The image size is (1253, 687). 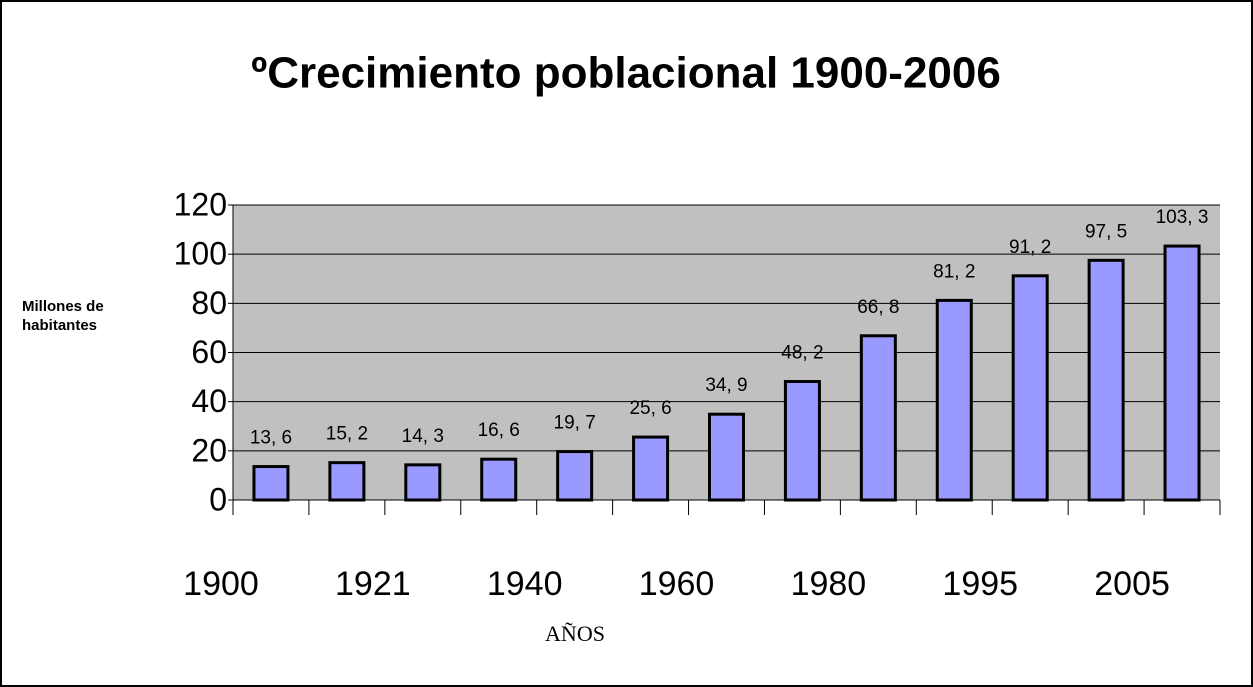 What do you see at coordinates (209, 401) in the screenshot?
I see `y-tick-label: 40` at bounding box center [209, 401].